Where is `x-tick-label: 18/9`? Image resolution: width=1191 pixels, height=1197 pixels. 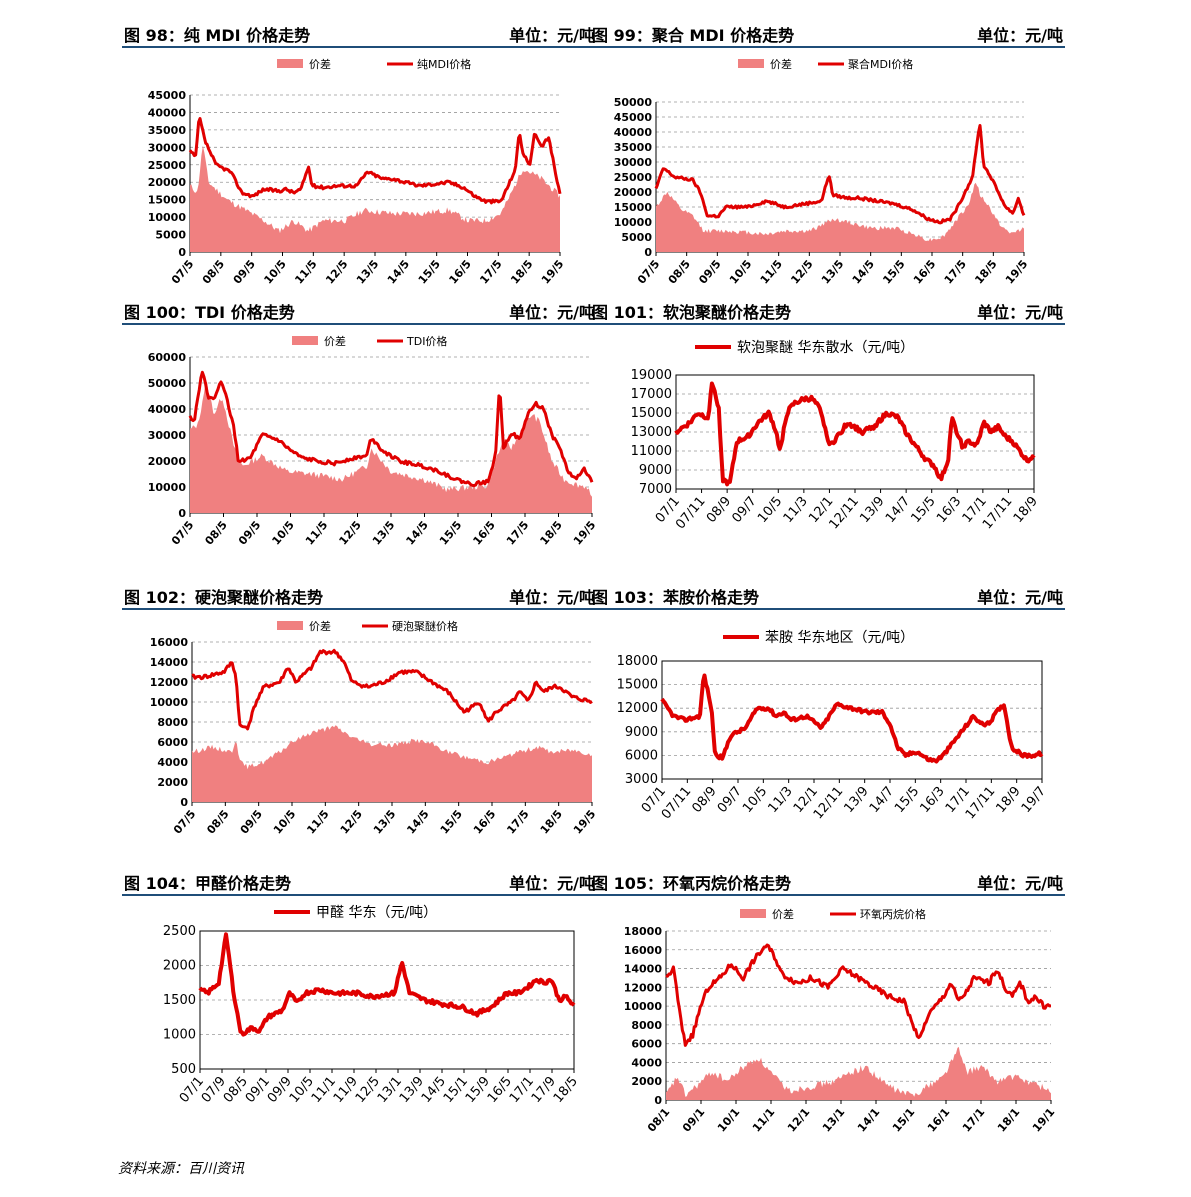
x-tick-label: 18/9 is located at coordinates (1026, 510).